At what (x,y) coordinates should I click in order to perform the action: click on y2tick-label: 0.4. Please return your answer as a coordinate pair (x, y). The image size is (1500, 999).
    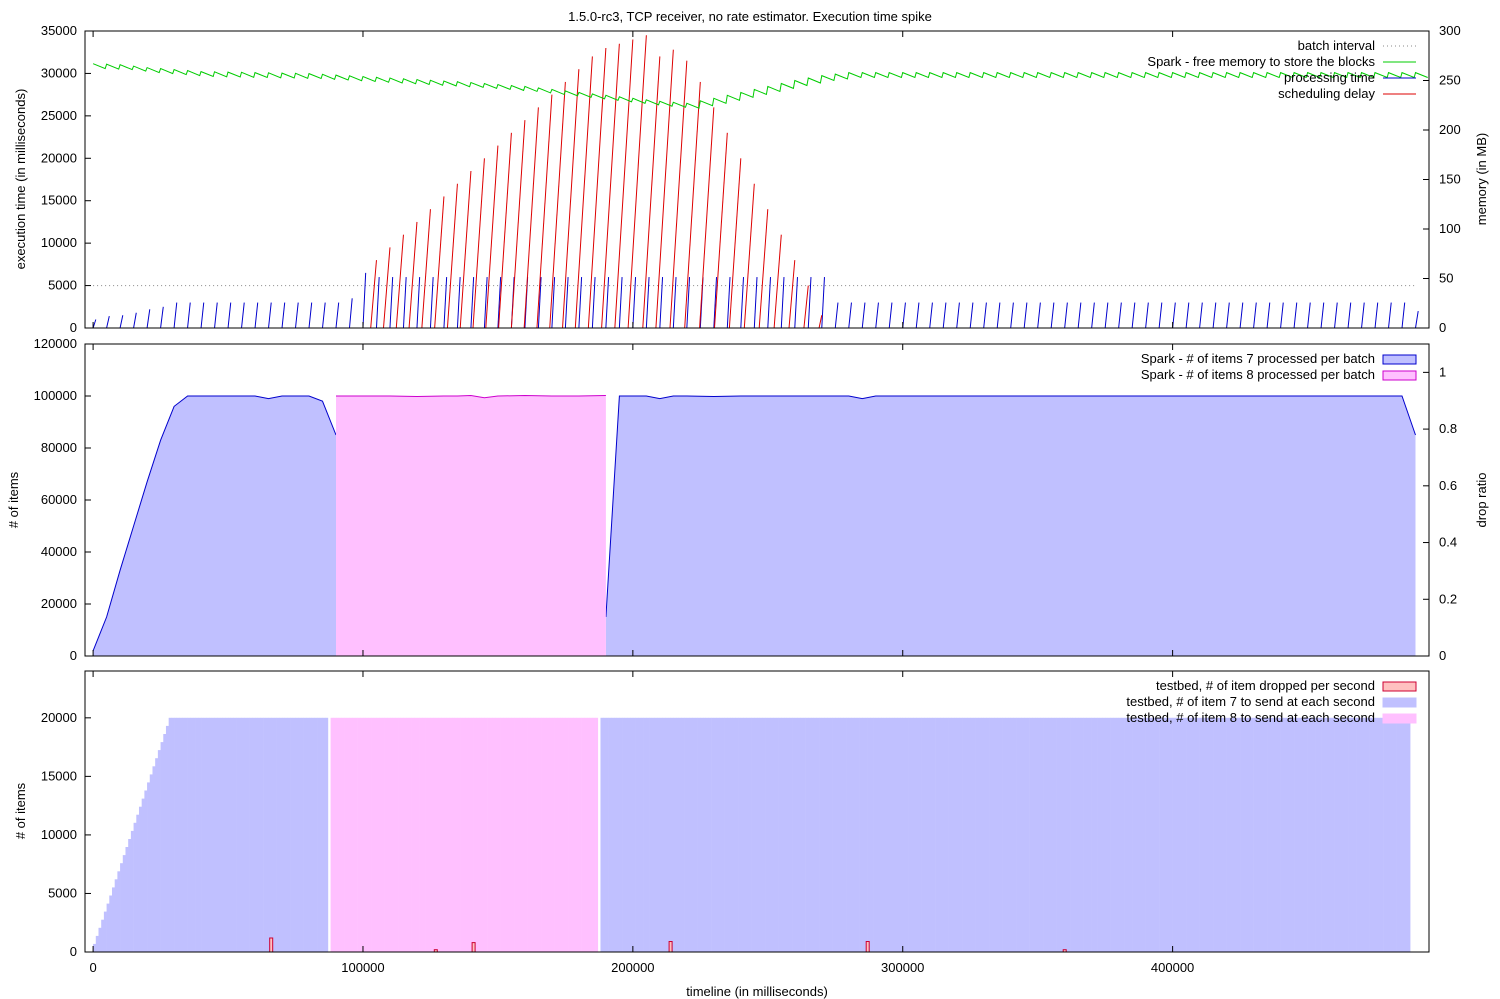
    Looking at the image, I should click on (1448, 542).